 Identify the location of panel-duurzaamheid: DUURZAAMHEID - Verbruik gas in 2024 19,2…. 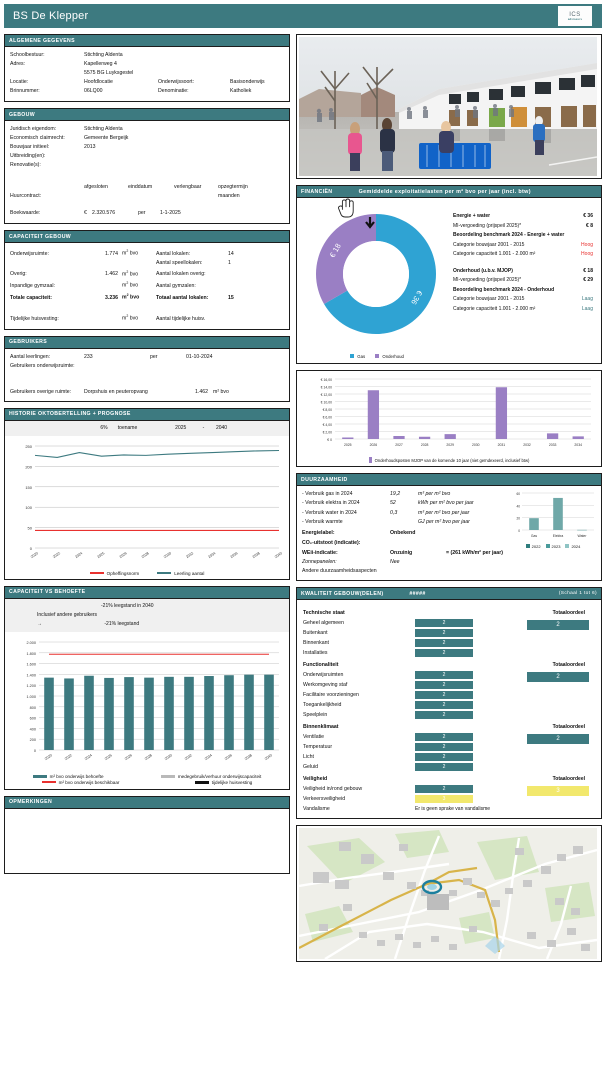
(449, 527).